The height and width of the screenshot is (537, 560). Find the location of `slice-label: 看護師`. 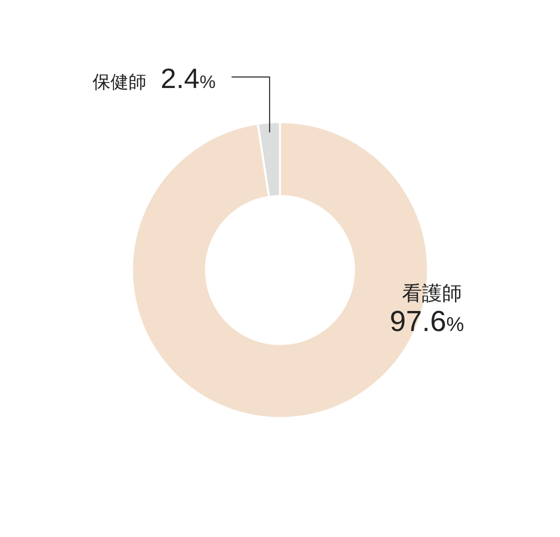

slice-label: 看護師 is located at coordinates (432, 294).